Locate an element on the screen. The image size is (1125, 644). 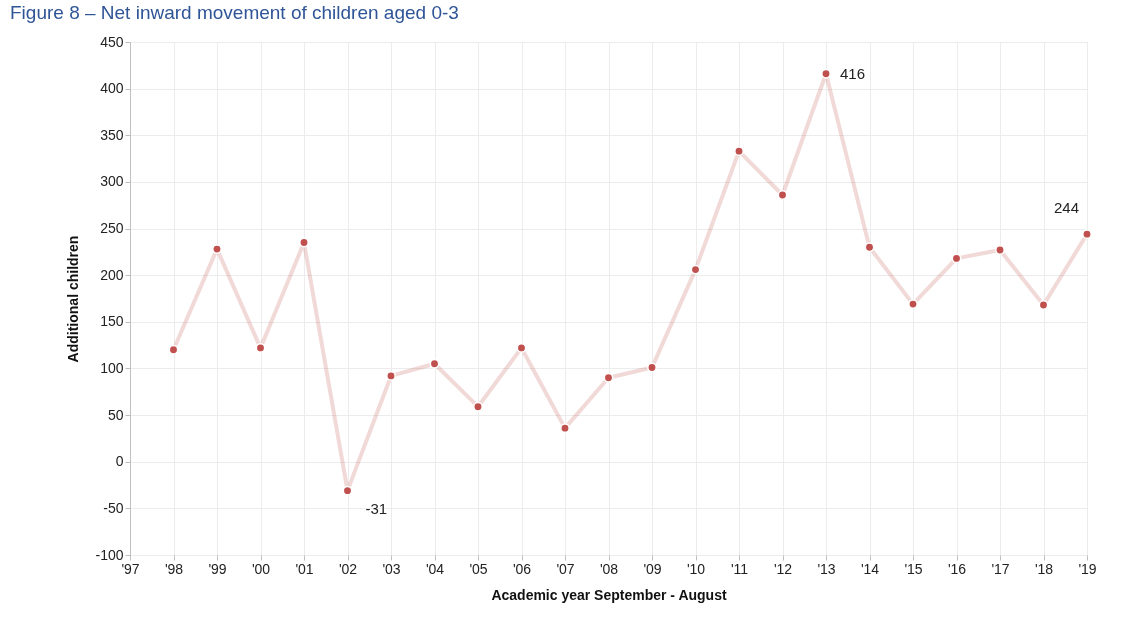
y-tick-label: 50 is located at coordinates (115, 414).